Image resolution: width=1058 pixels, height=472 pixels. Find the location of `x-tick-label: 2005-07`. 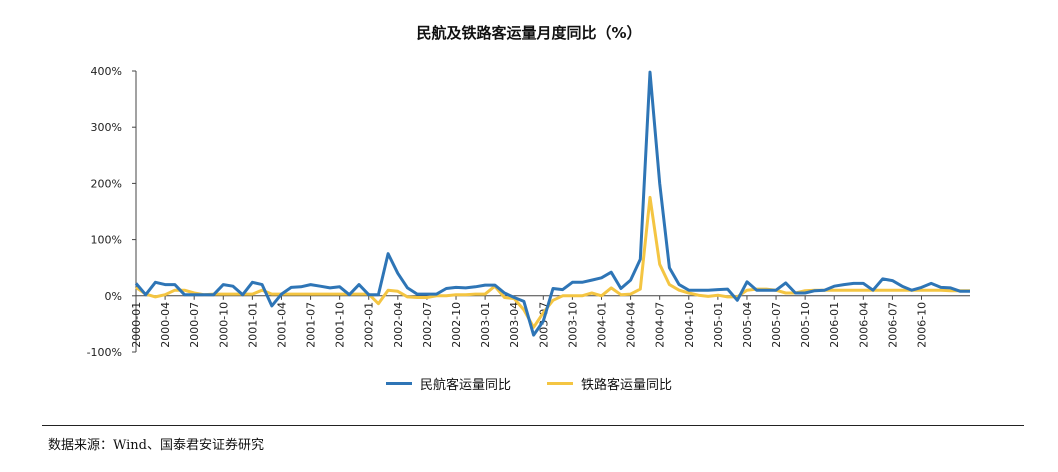

x-tick-label: 2005-07 is located at coordinates (776, 325).